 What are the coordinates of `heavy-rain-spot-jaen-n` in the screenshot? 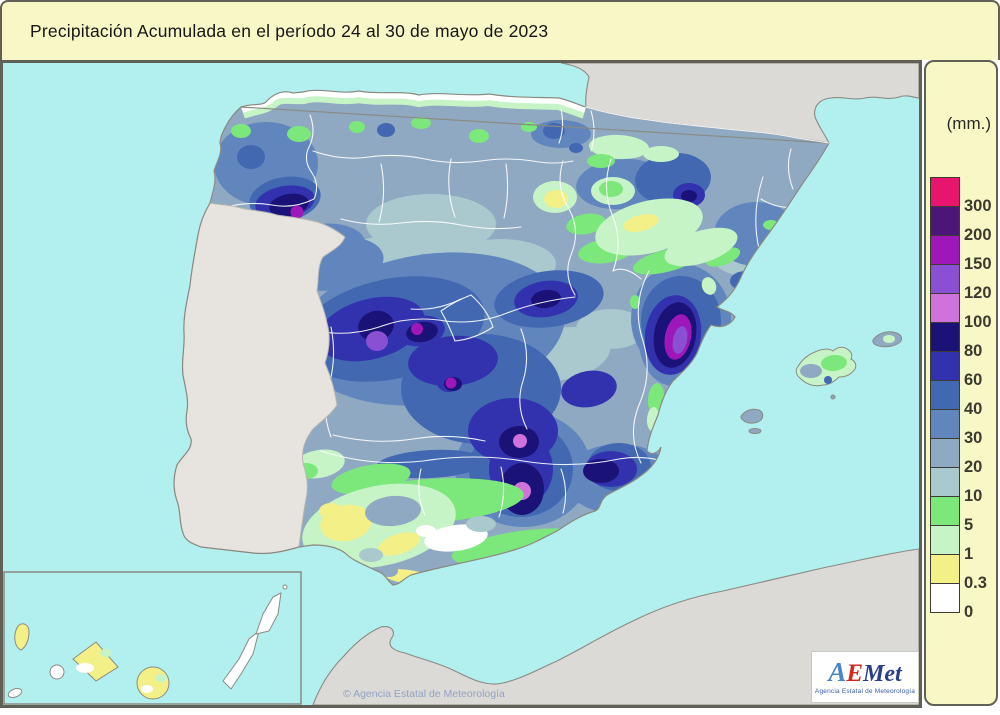 It's located at (520, 441).